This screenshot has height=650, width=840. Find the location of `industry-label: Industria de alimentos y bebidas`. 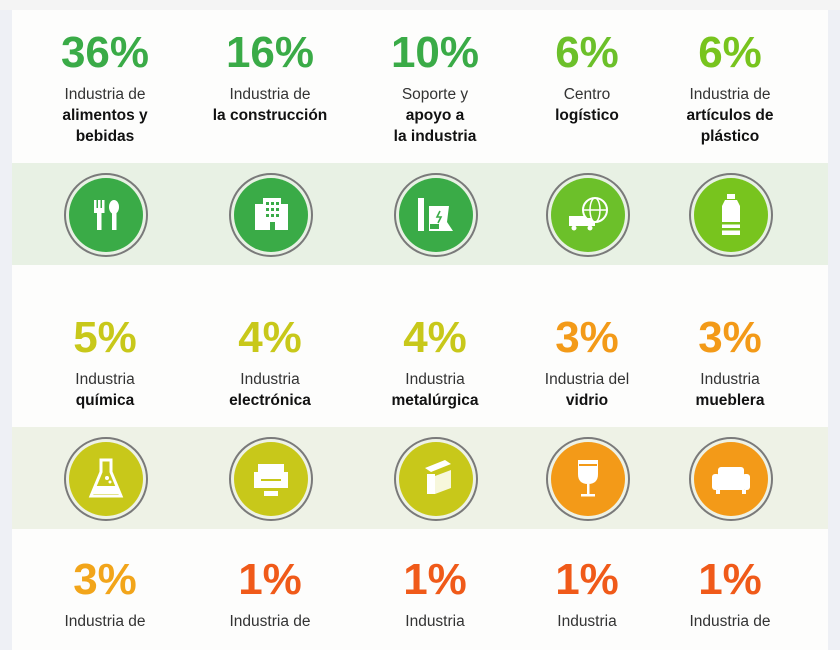

industry-label: Industria de alimentos y bebidas is located at coordinates (105, 115).